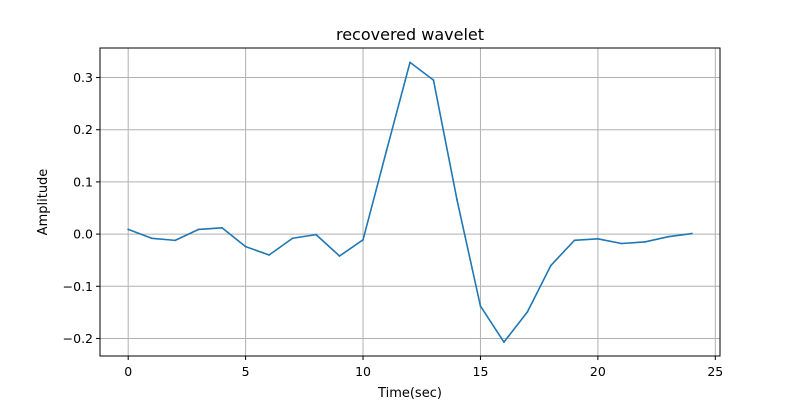  Describe the element at coordinates (83, 77) in the screenshot. I see `y-tick-label: 0.3` at that location.